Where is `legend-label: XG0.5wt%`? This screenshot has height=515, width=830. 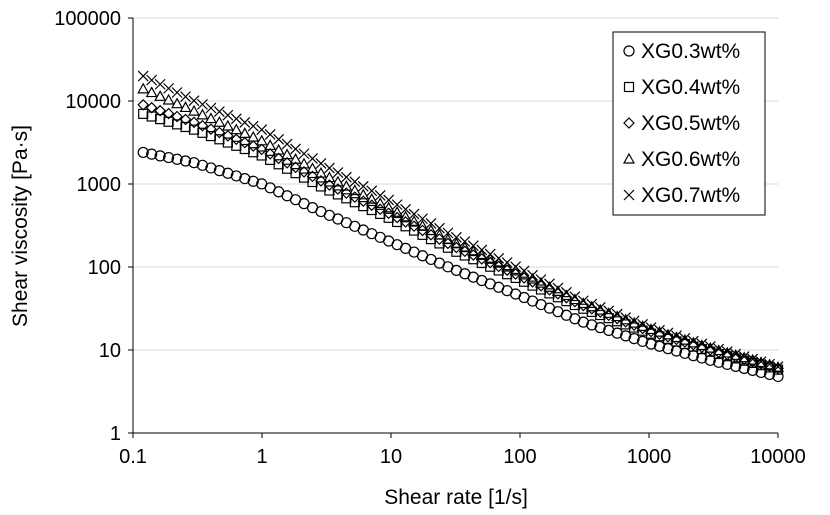 legend-label: XG0.5wt% is located at coordinates (690, 123).